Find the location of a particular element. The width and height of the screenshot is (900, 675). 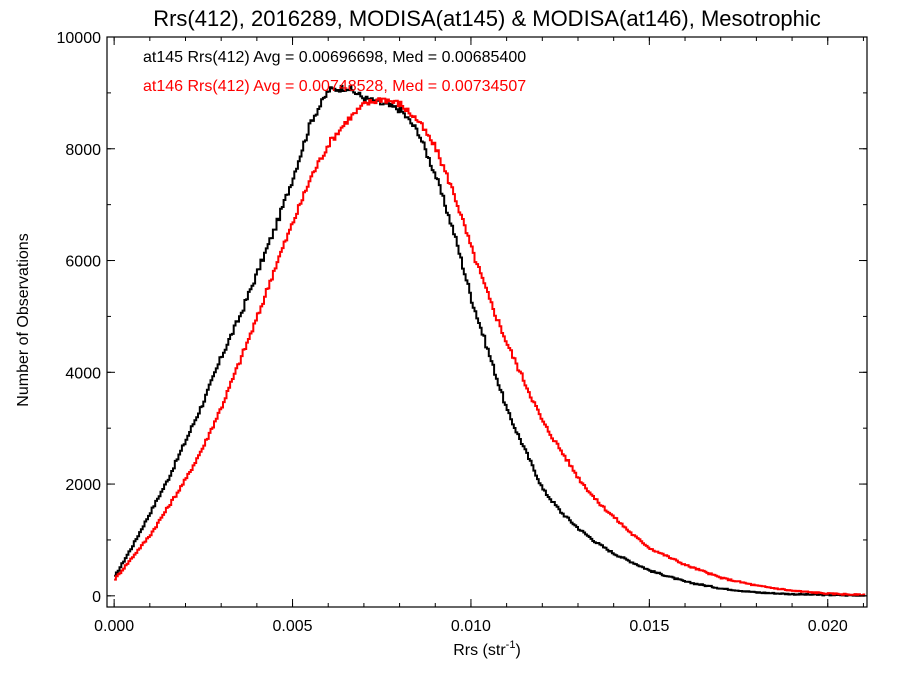

x-axis-label-superscript: -1 is located at coordinates (511, 645).